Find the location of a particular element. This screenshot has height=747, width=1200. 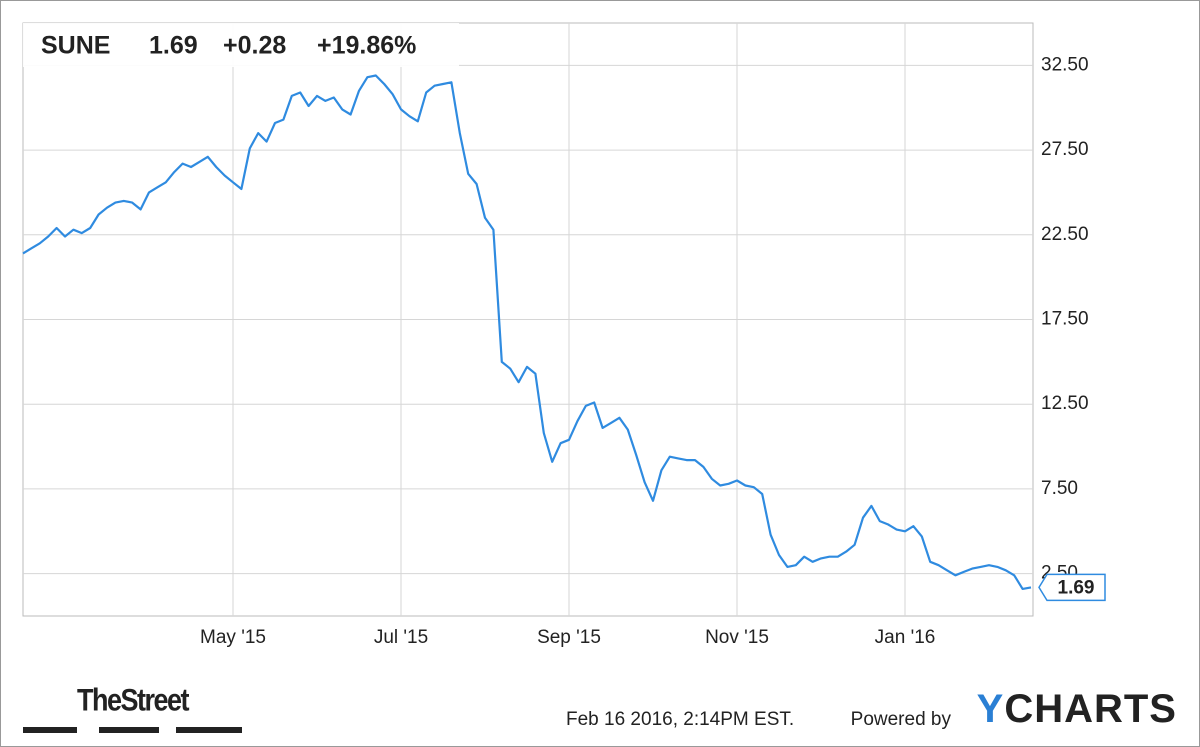

x-tick-label: Jan '16 is located at coordinates (905, 637).